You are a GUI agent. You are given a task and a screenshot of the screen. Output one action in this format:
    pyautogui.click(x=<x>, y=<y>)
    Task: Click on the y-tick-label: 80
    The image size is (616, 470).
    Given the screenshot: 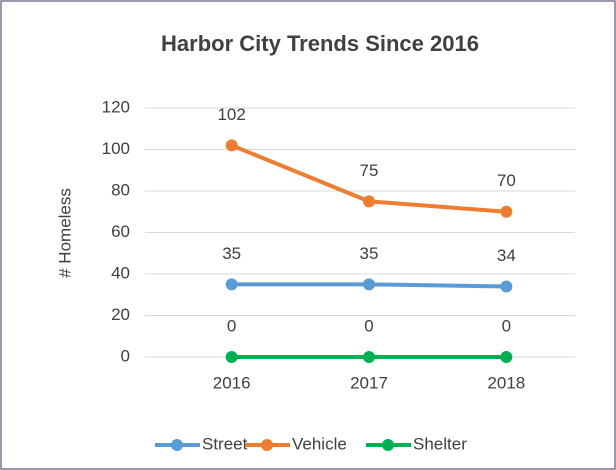 What is the action you would take?
    pyautogui.click(x=120, y=189)
    